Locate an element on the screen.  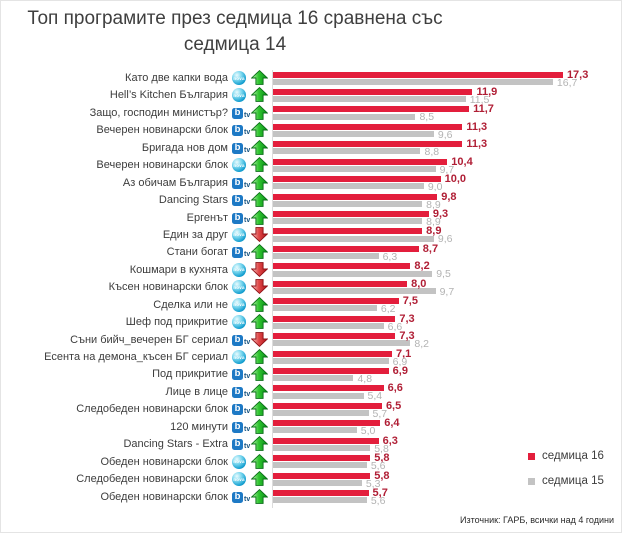
legend-item-week15: седмица 15 is located at coordinates (566, 481).